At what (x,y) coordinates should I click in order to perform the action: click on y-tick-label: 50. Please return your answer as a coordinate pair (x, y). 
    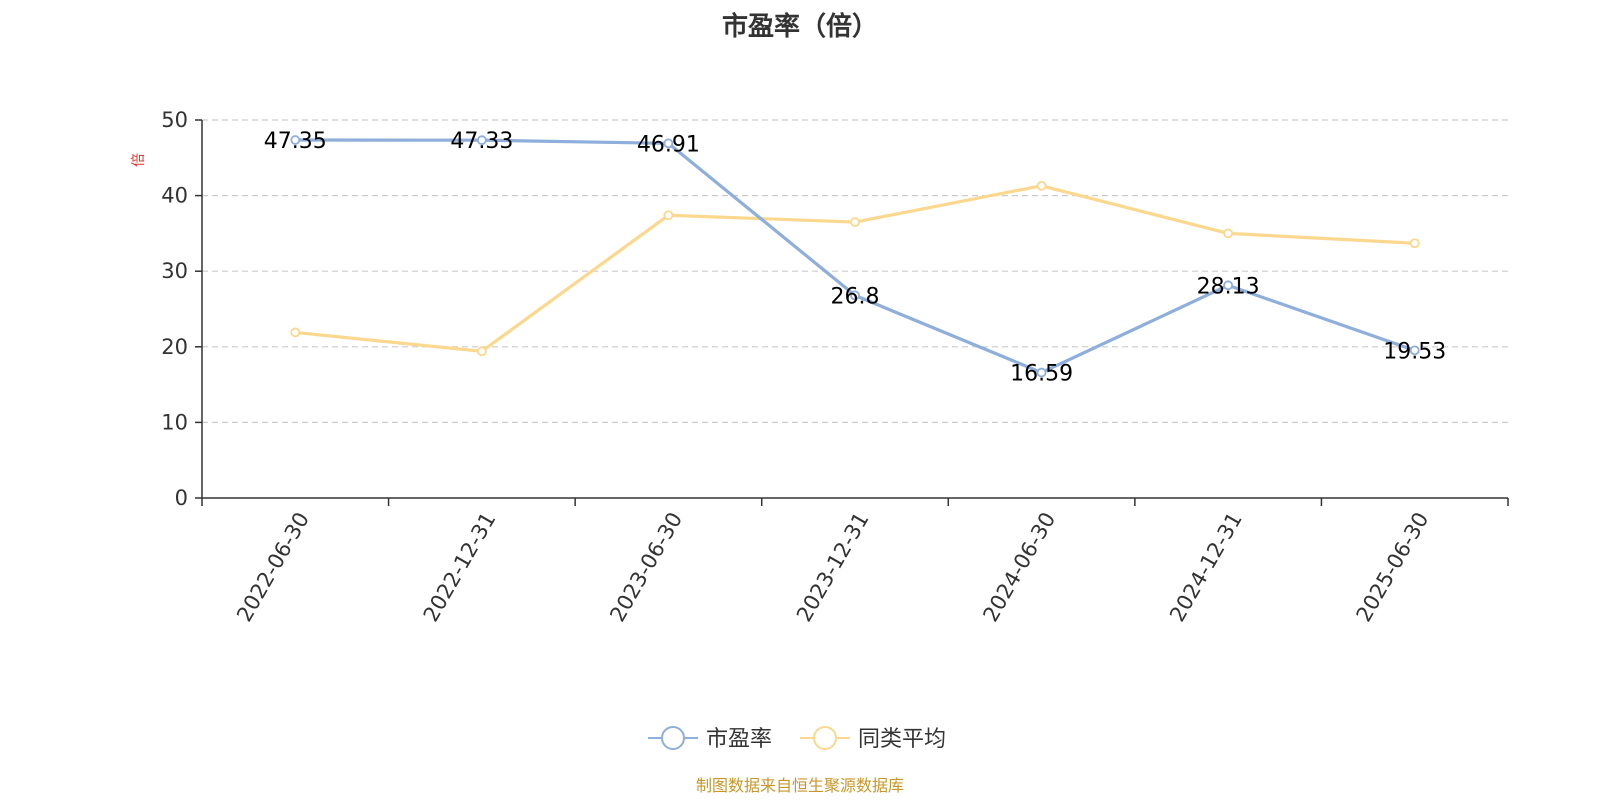
    Looking at the image, I should click on (174, 120).